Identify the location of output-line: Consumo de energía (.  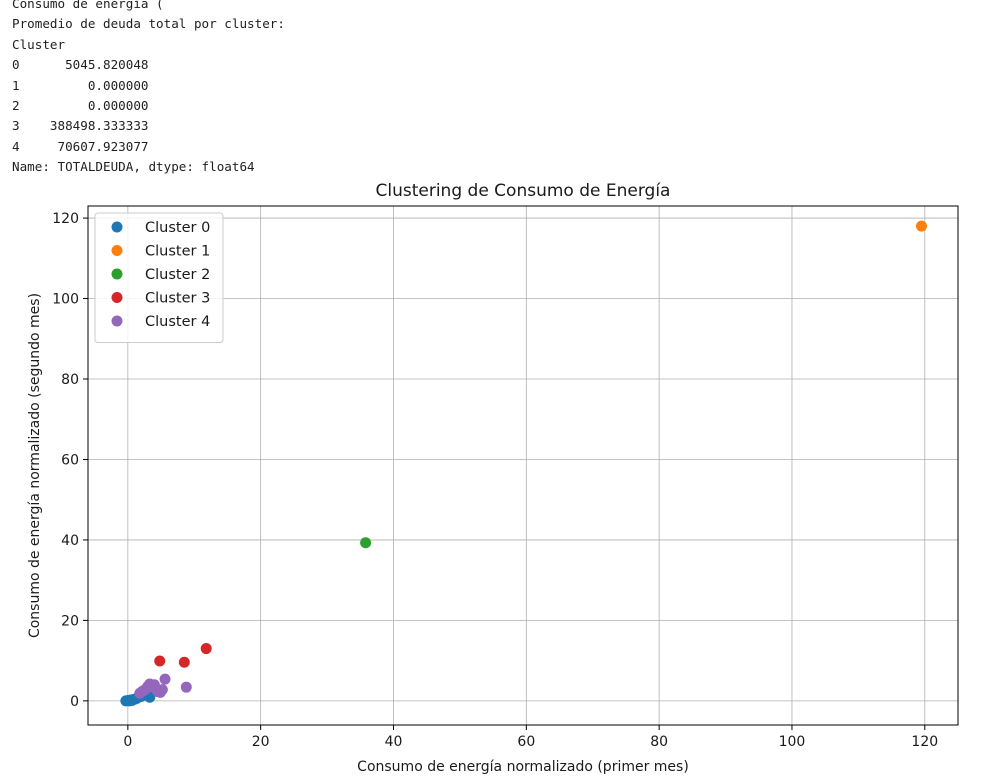
(88, 5).